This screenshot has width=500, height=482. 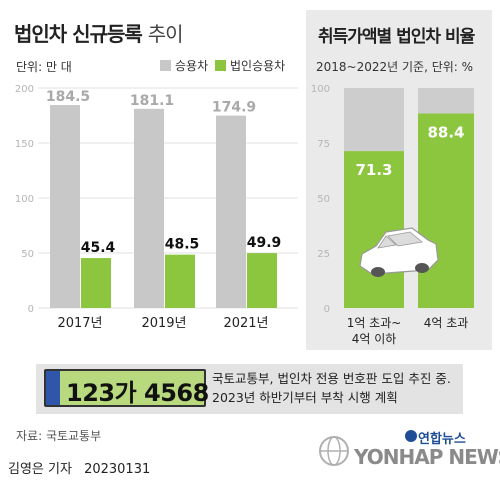 I want to click on left-y-tick-label: 0, so click(x=31, y=309).